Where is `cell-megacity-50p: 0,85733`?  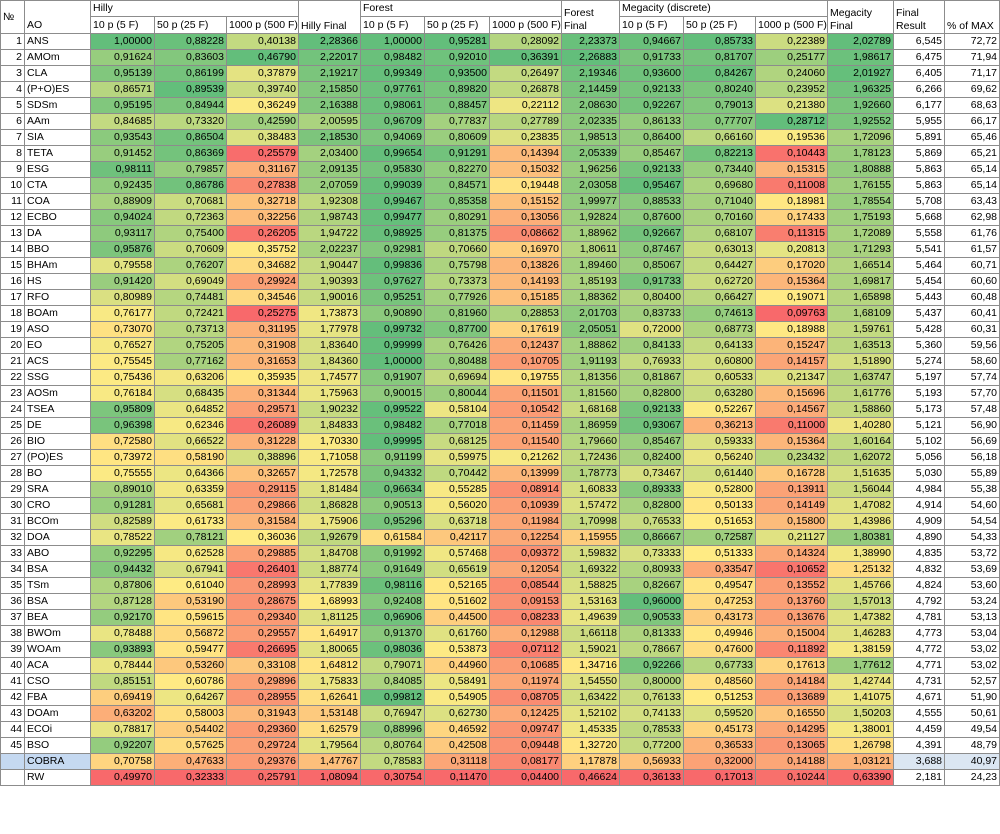
cell-megacity-50p: 0,85733 is located at coordinates (720, 41).